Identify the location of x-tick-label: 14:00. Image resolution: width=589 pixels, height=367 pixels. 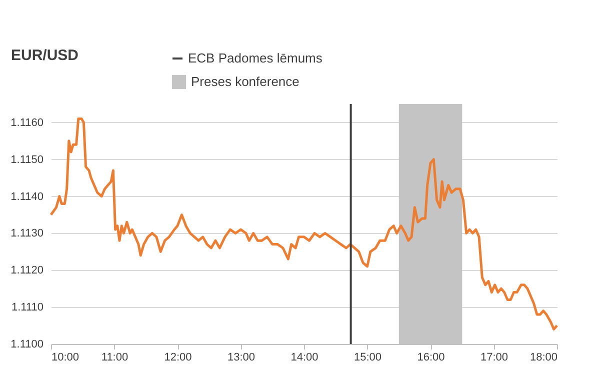
(304, 358).